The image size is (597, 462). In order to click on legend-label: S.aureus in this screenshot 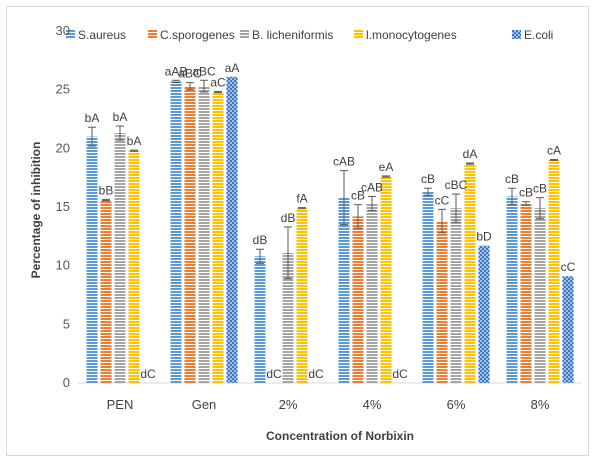, I will do `click(102, 35)`.